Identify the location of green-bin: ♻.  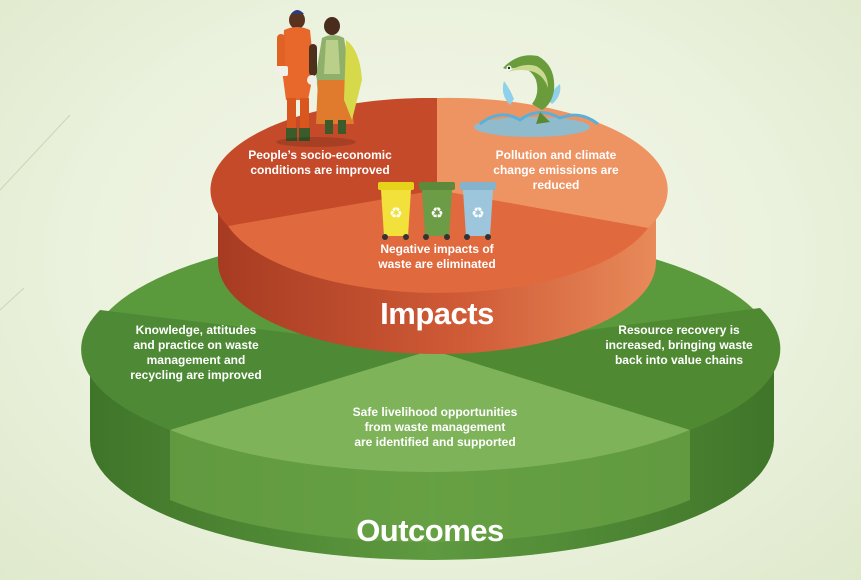
(437, 211).